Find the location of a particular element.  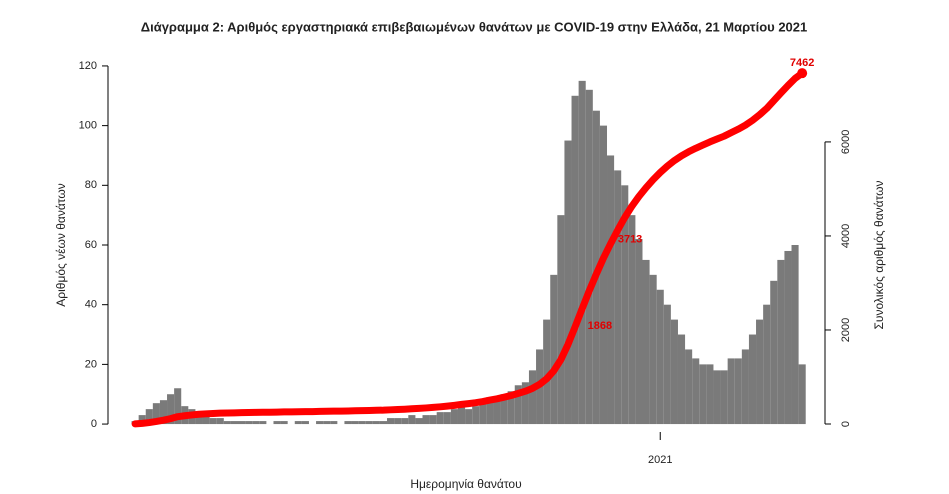

y2-tick-label: 2000 is located at coordinates (846, 330).